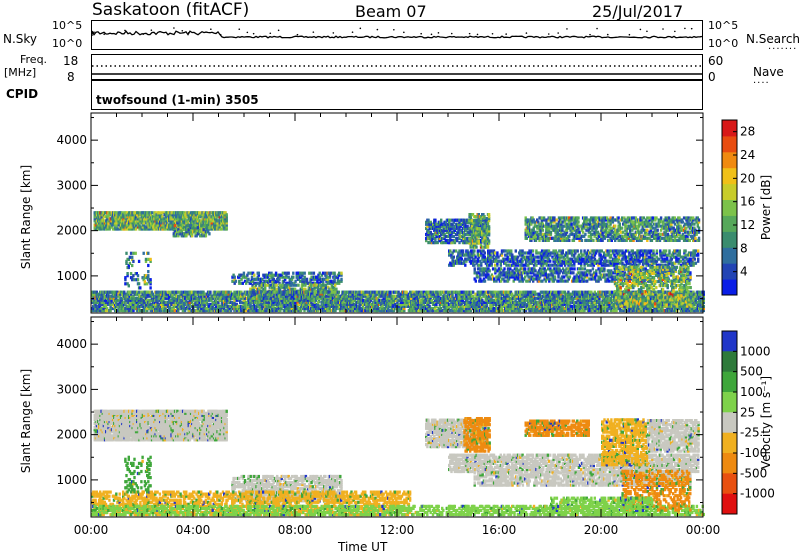 The image size is (800, 554). Describe the element at coordinates (398, 262) in the screenshot. I see `power-cells` at that location.